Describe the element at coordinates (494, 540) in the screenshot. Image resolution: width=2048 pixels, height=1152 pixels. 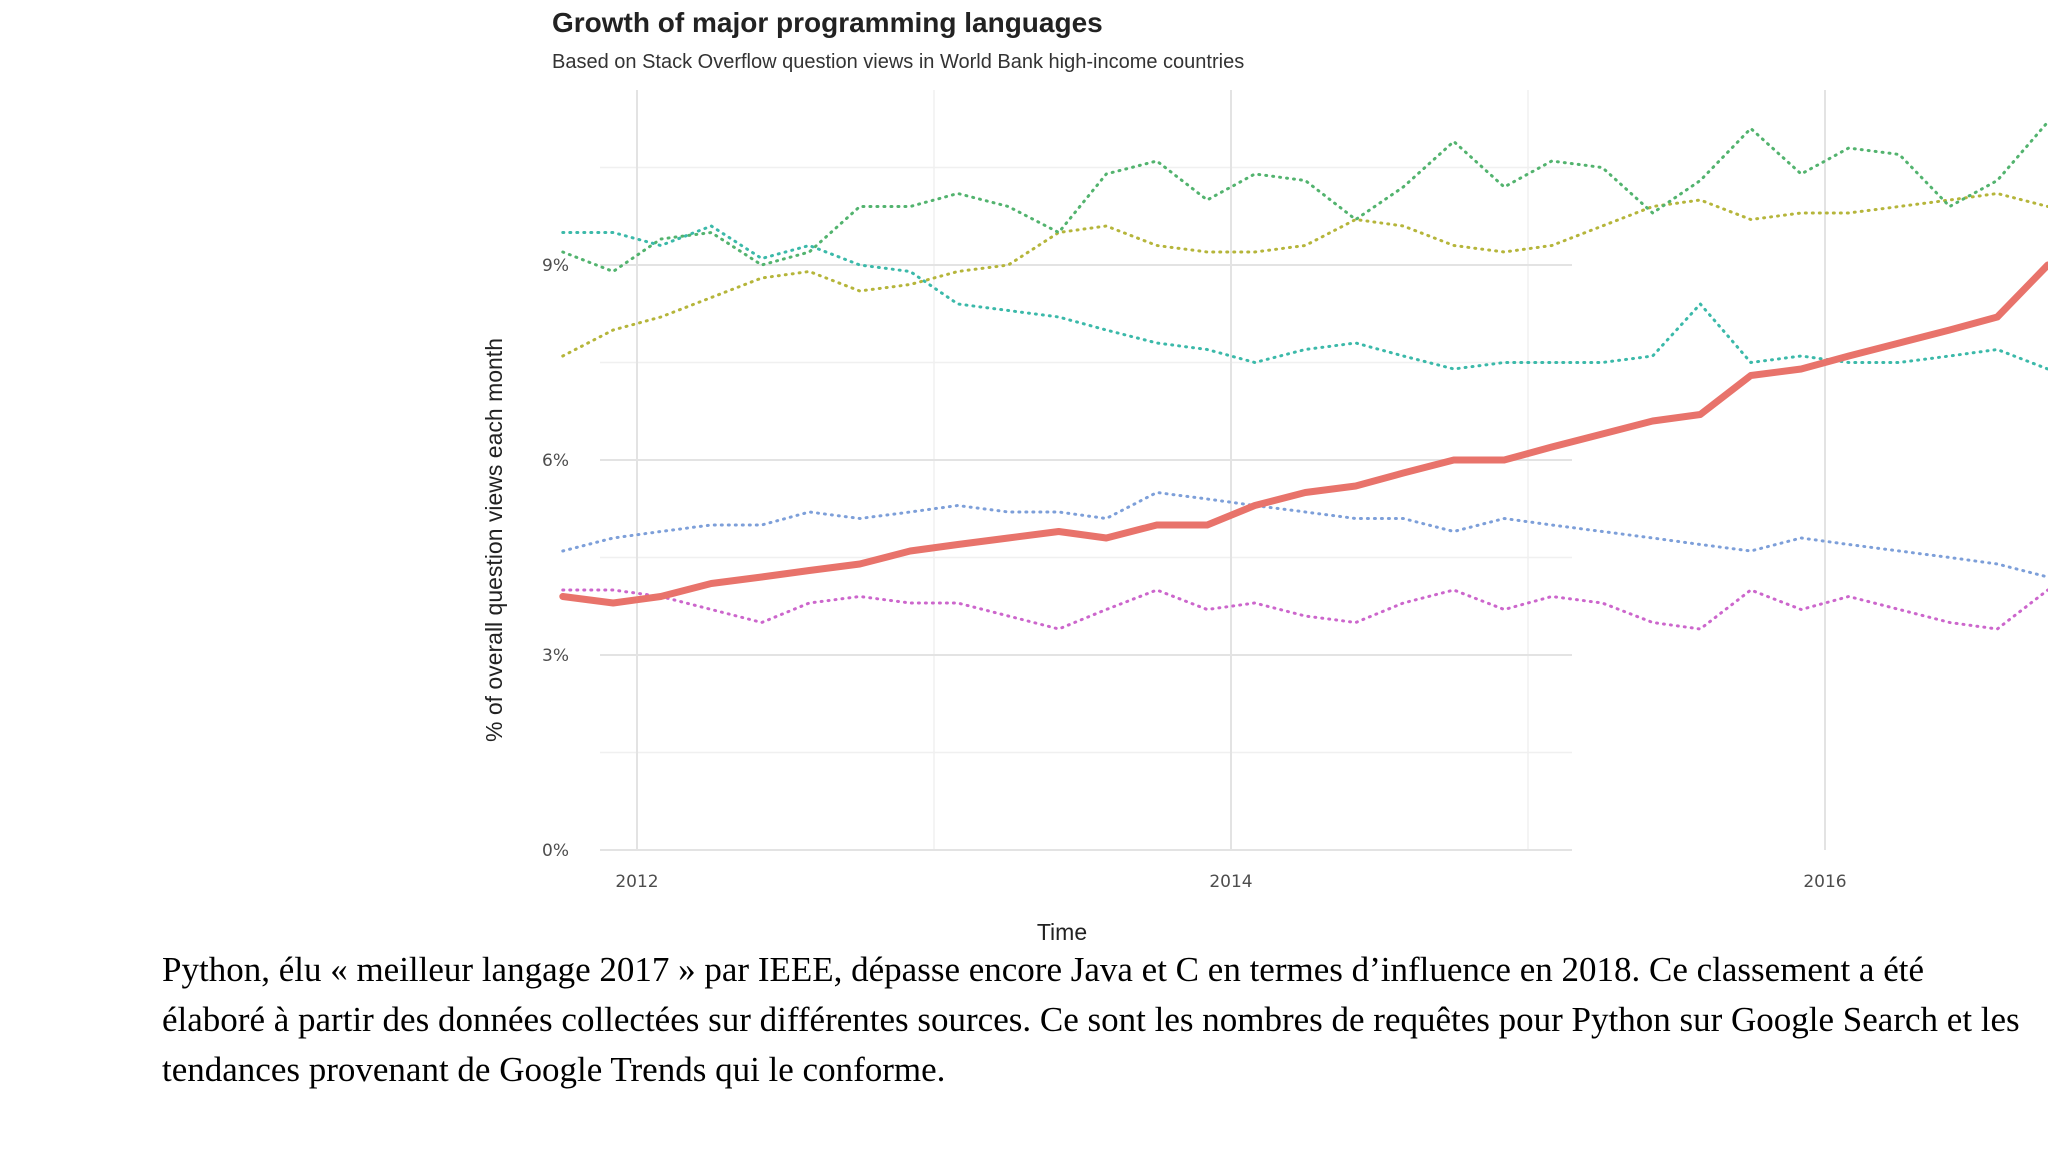
I see `y-axis-label: % of overall question views each month` at that location.